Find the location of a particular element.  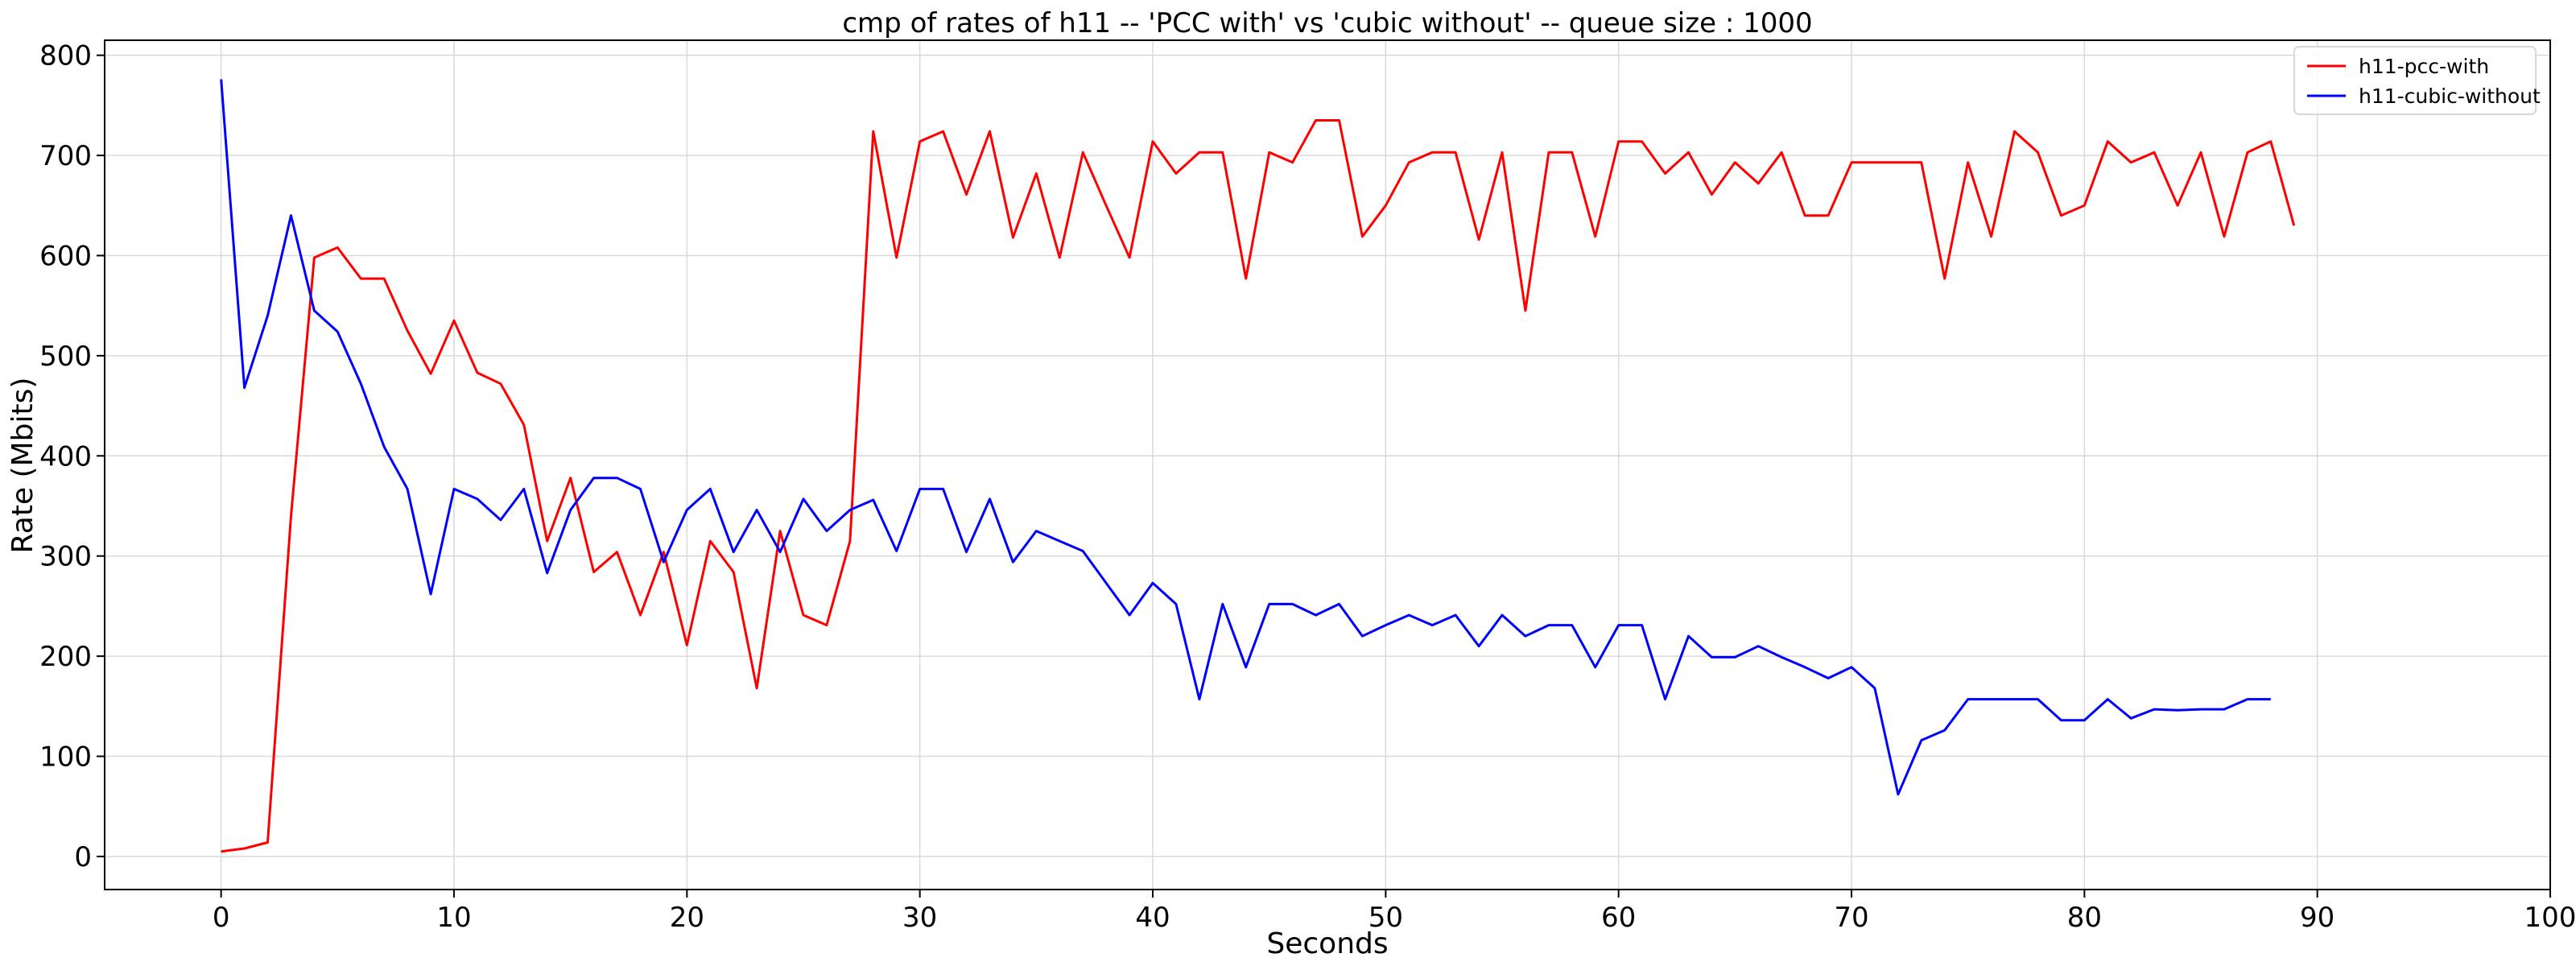

x-tick-label: 30 is located at coordinates (919, 918).